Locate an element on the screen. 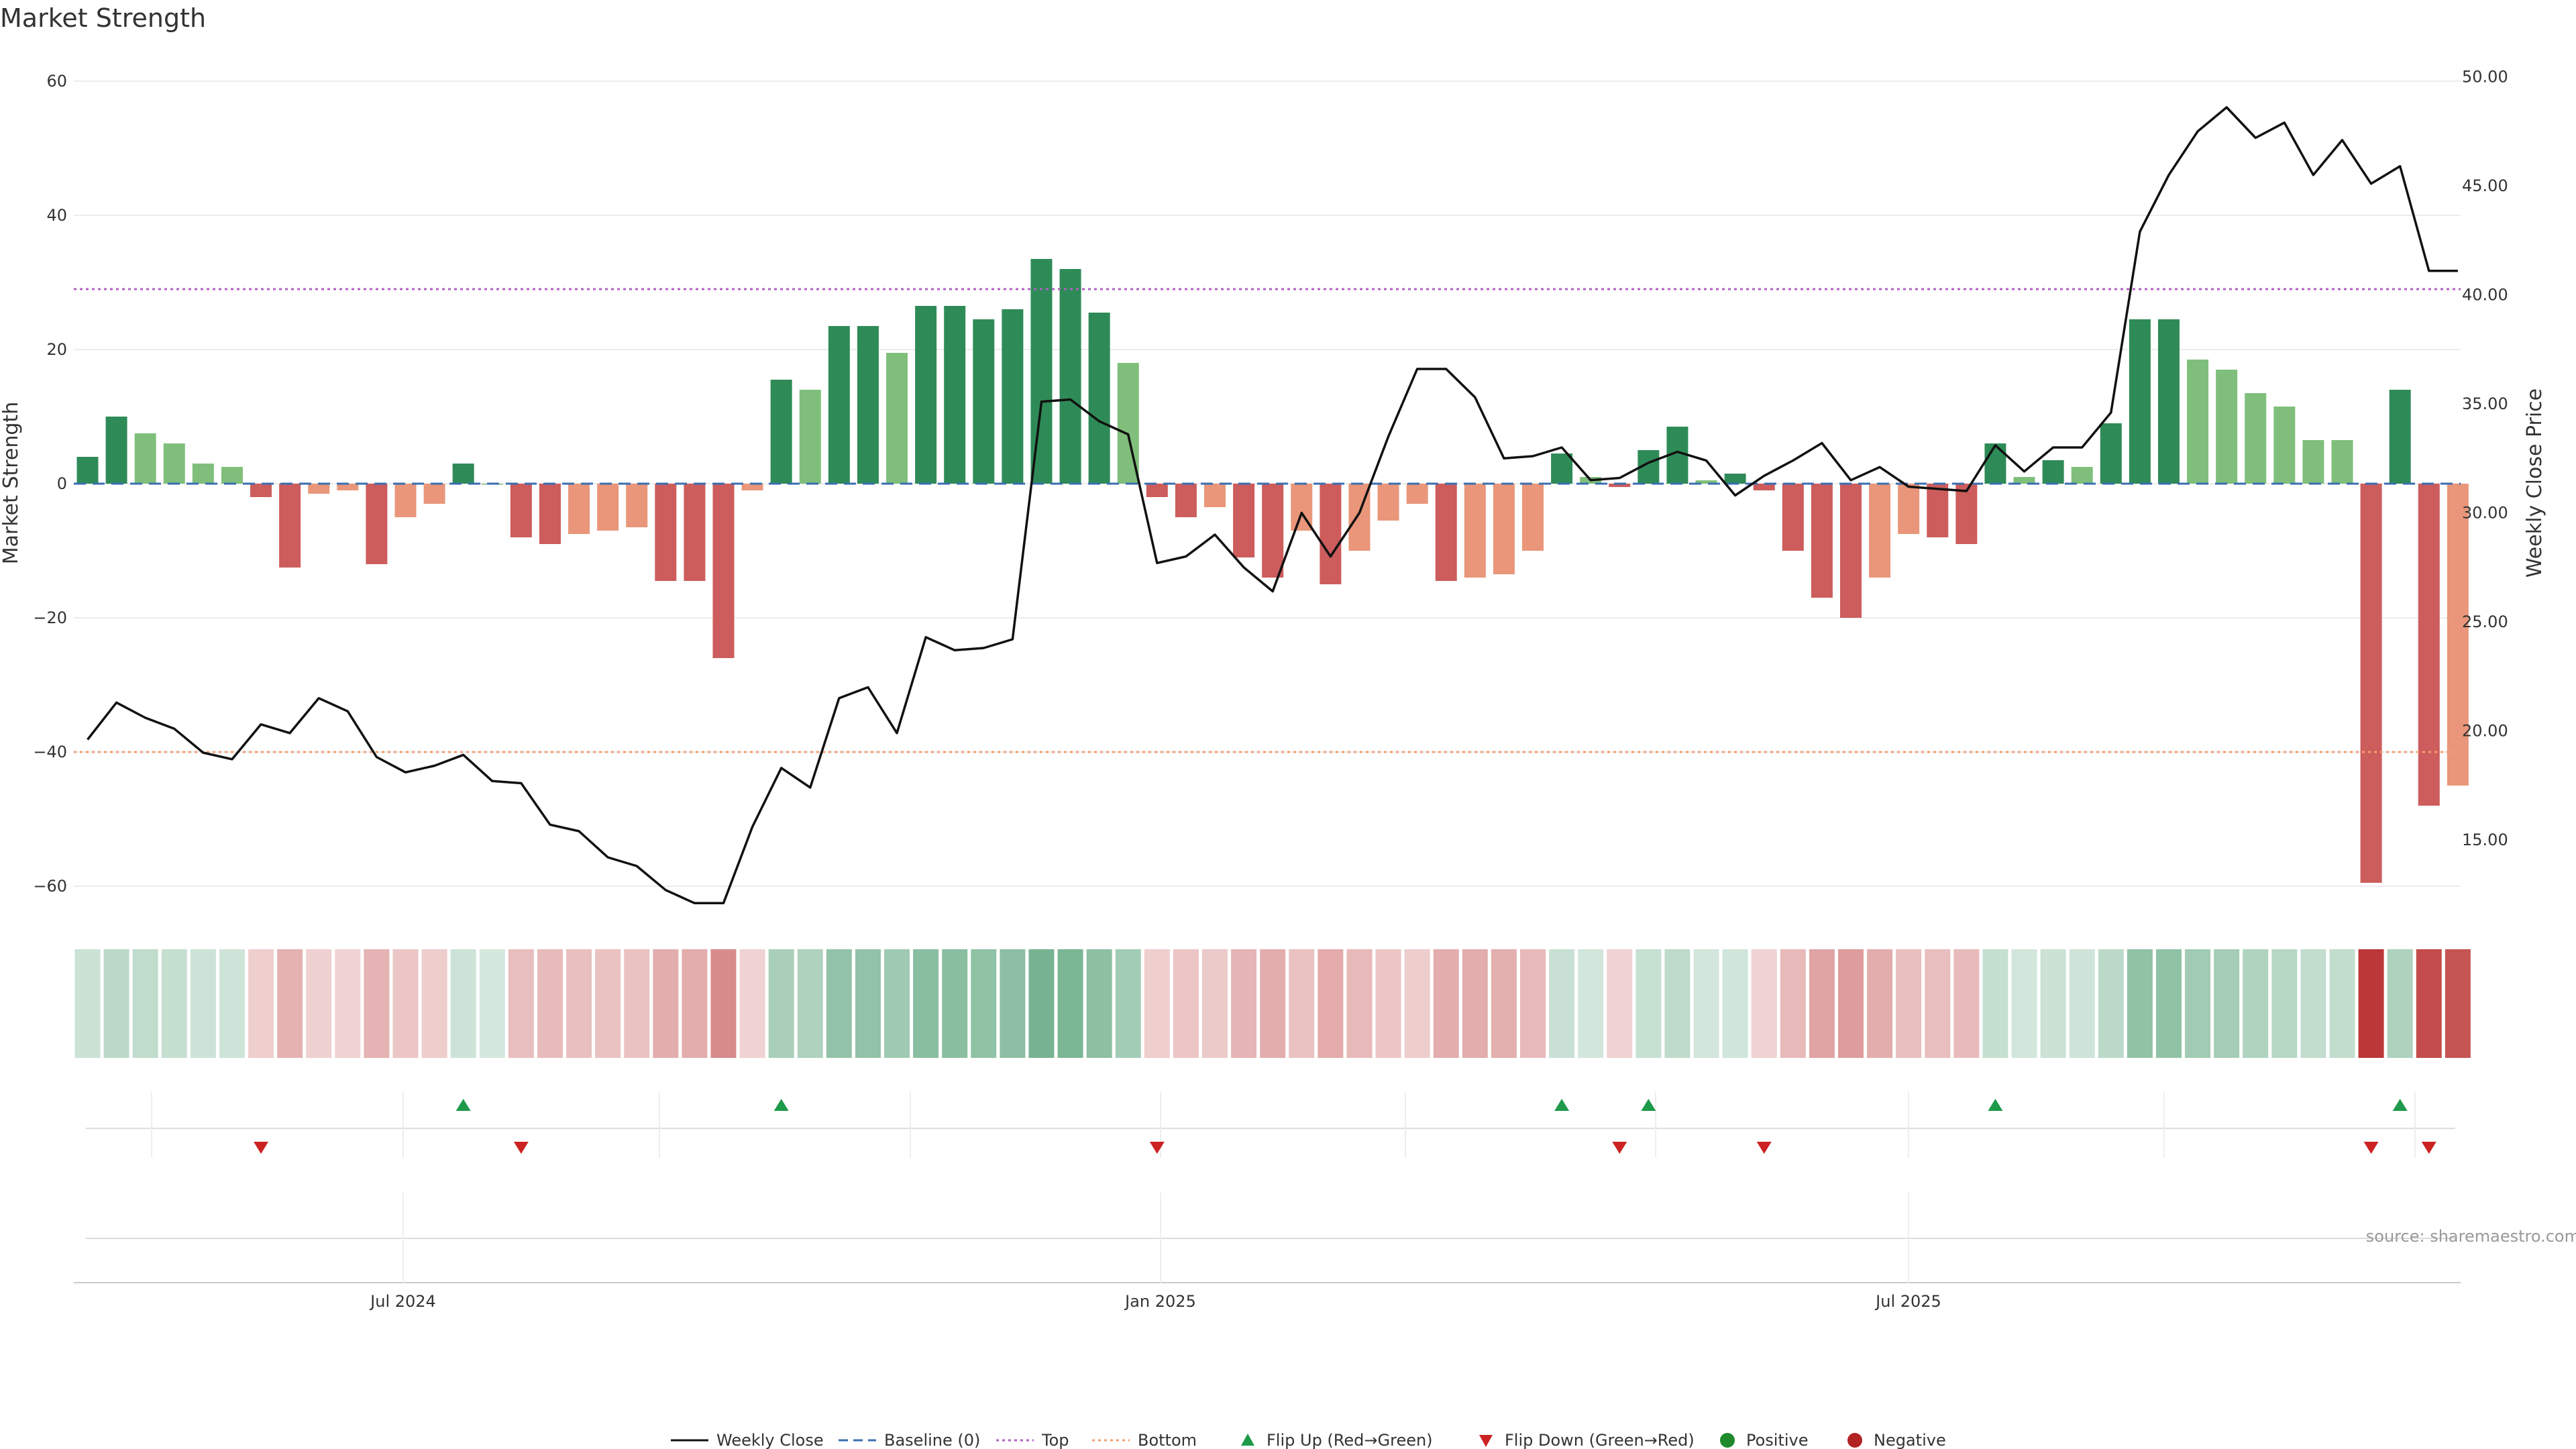  legend-item: Top is located at coordinates (1032, 1440).